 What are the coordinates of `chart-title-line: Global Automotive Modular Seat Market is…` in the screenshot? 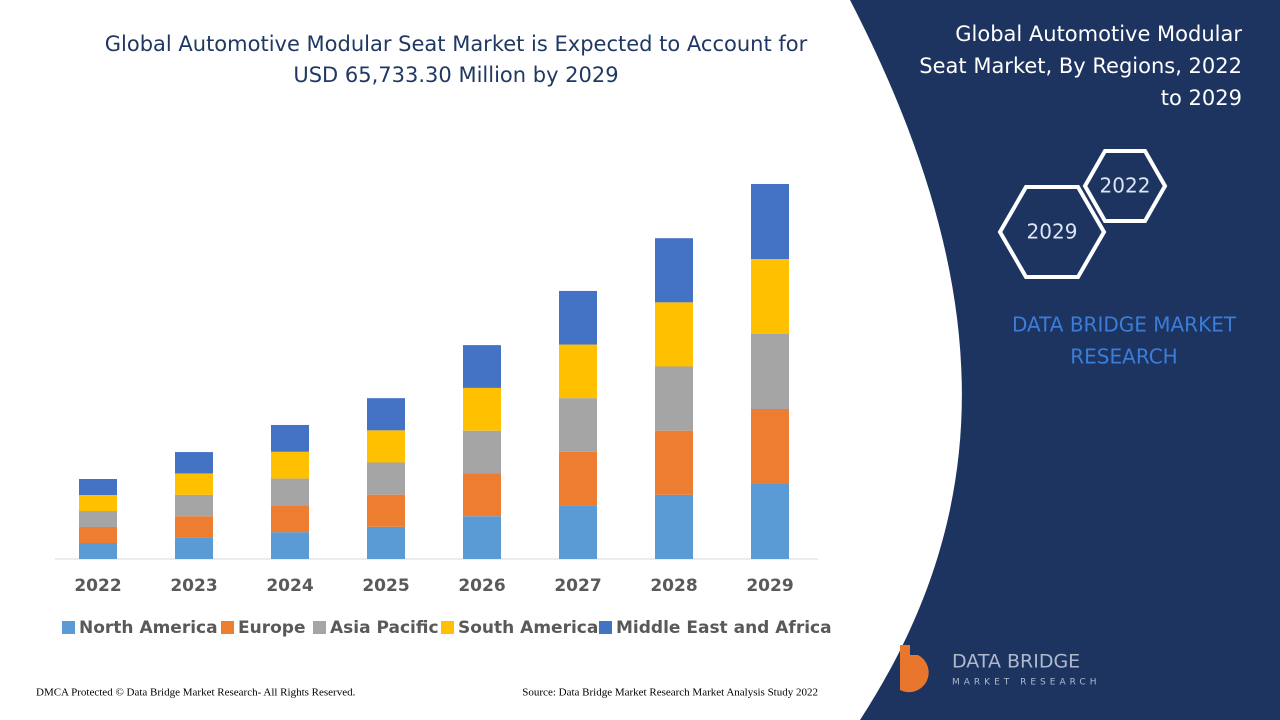 It's located at (456, 44).